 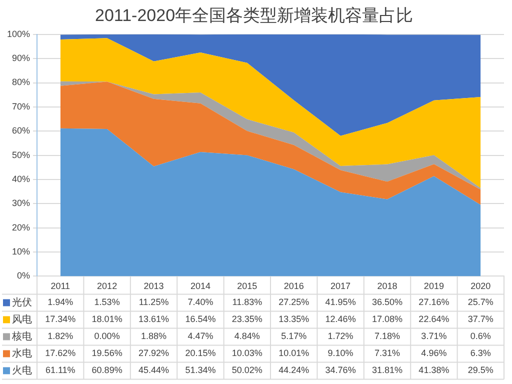 What do you see at coordinates (18, 33) in the screenshot?
I see `y-tick-label: 100%` at bounding box center [18, 33].